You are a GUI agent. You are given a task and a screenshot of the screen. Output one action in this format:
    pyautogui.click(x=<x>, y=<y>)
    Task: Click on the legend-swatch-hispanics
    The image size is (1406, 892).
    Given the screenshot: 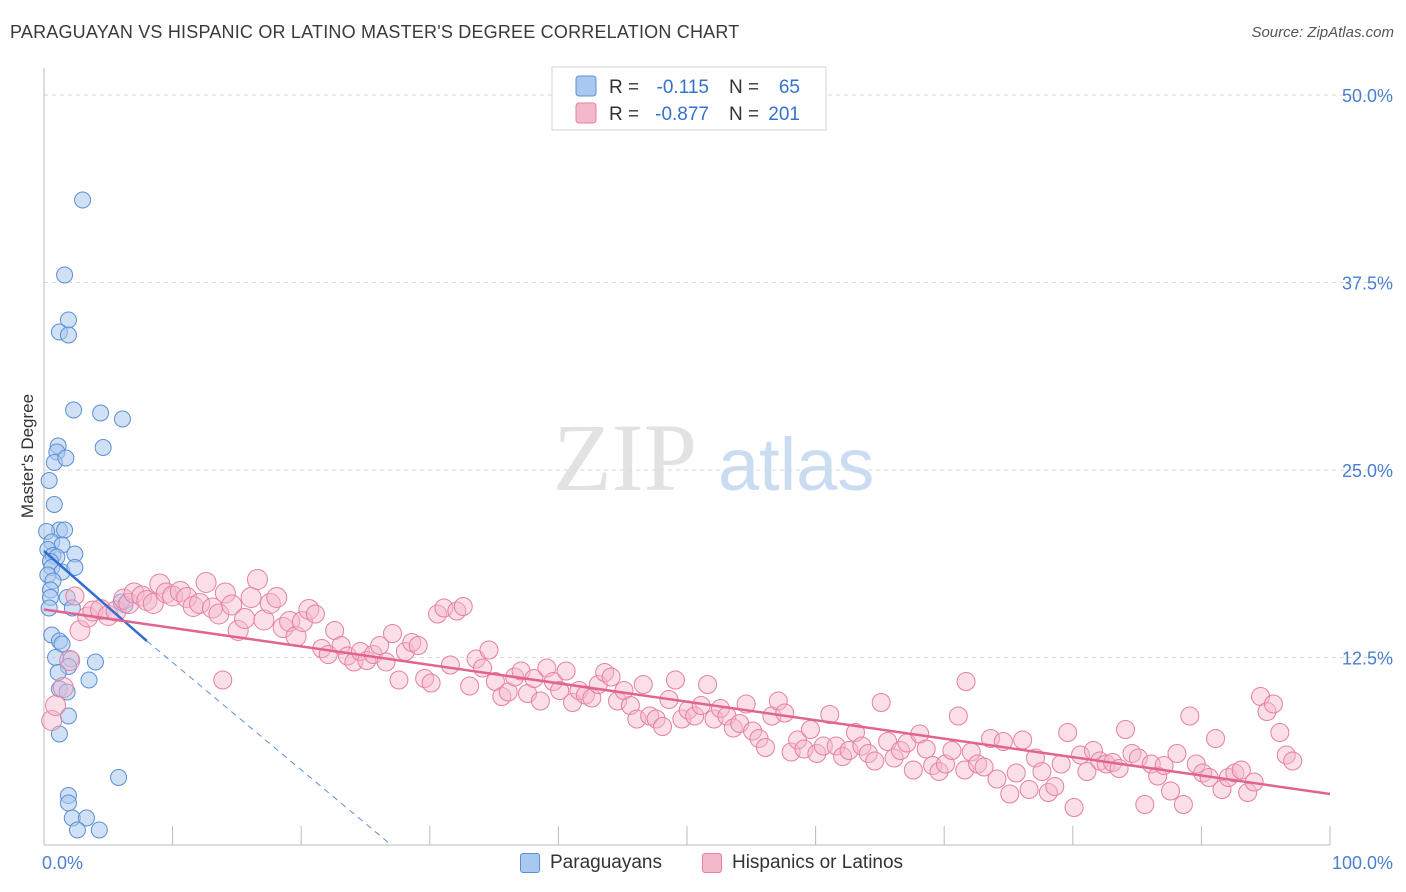 What is the action you would take?
    pyautogui.click(x=711, y=863)
    